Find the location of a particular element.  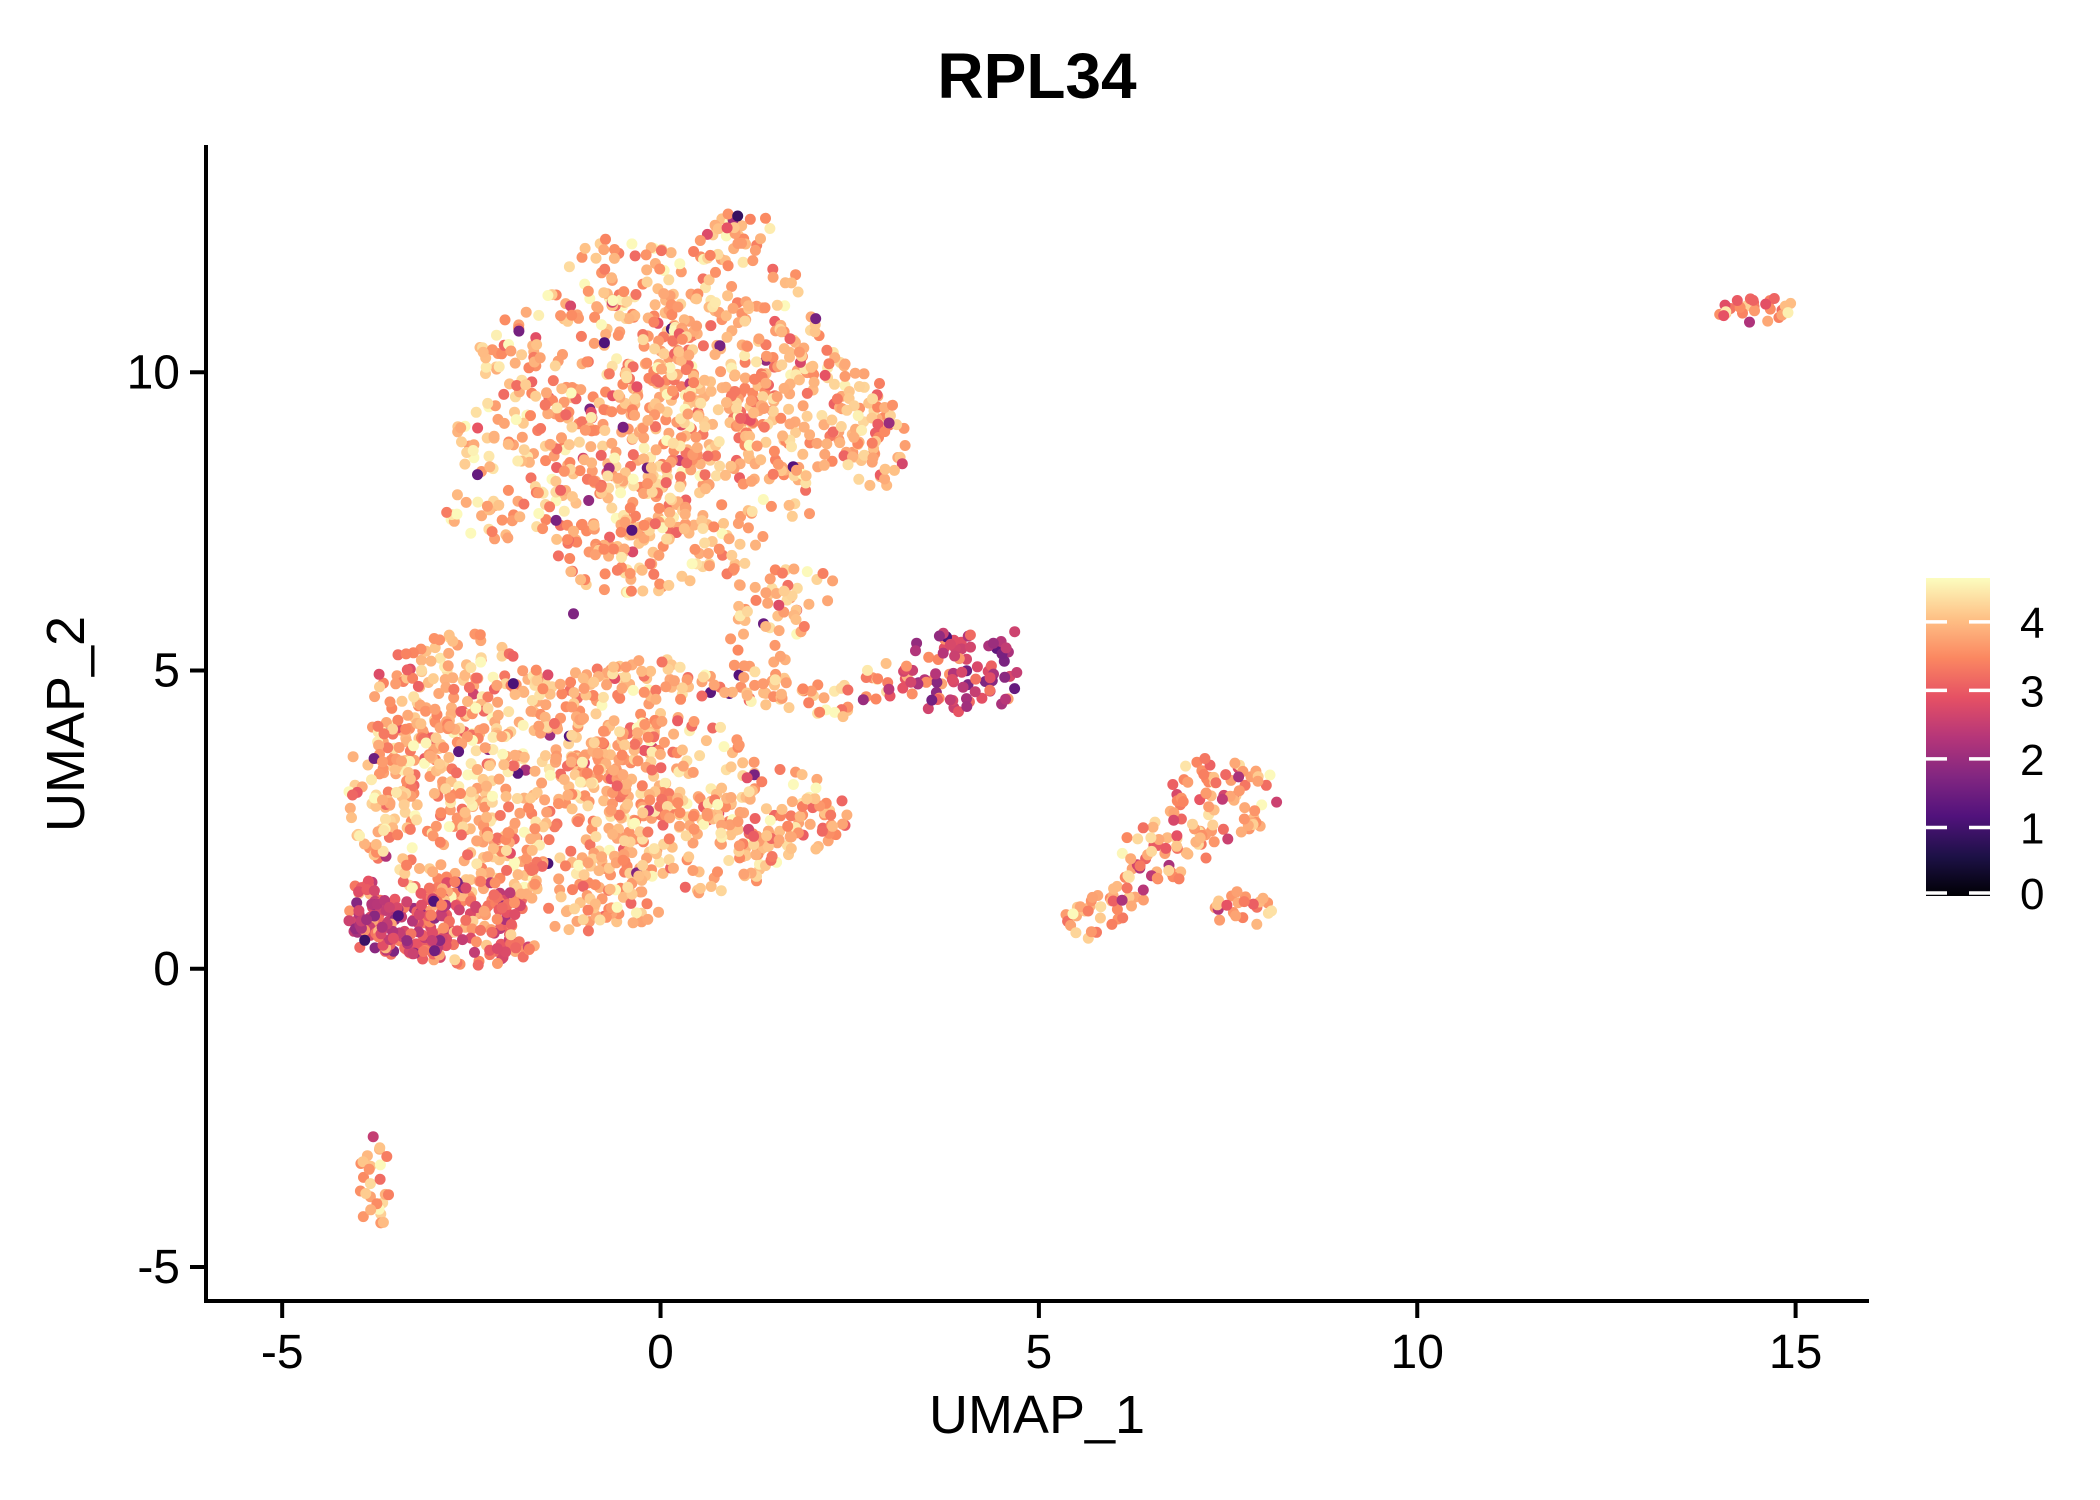

x-tick-label: 10 is located at coordinates (1417, 1352).